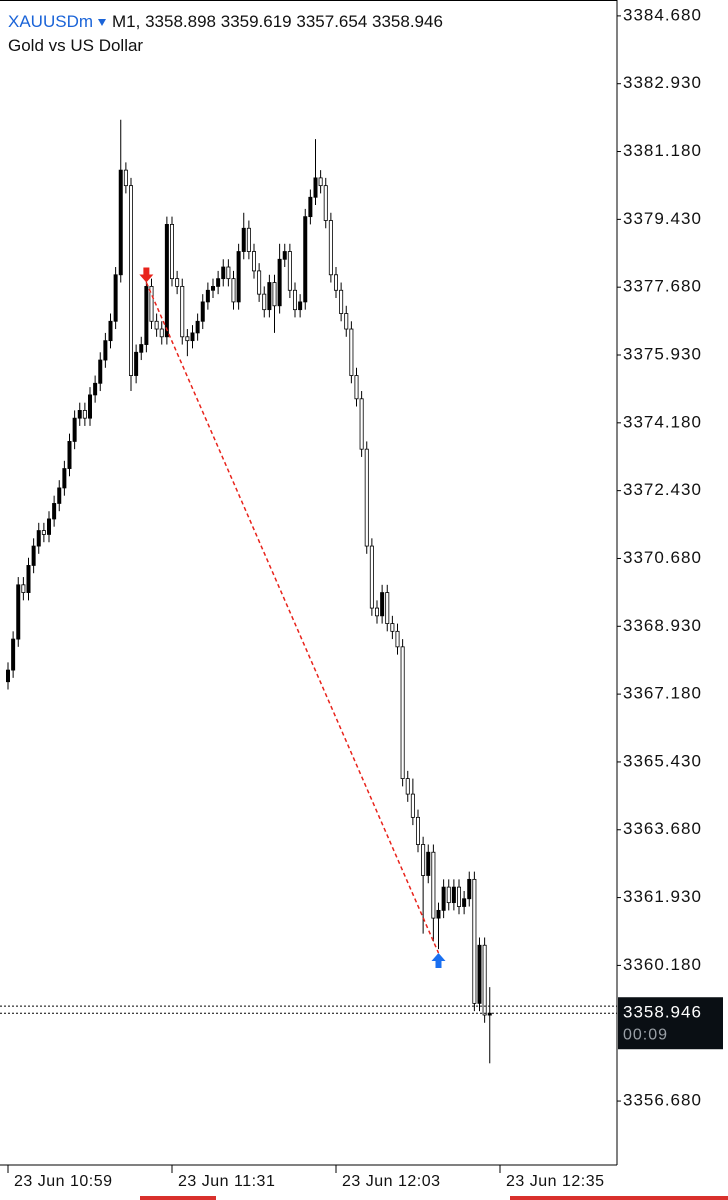 This screenshot has width=728, height=1200. I want to click on sell-arrow, so click(146, 275).